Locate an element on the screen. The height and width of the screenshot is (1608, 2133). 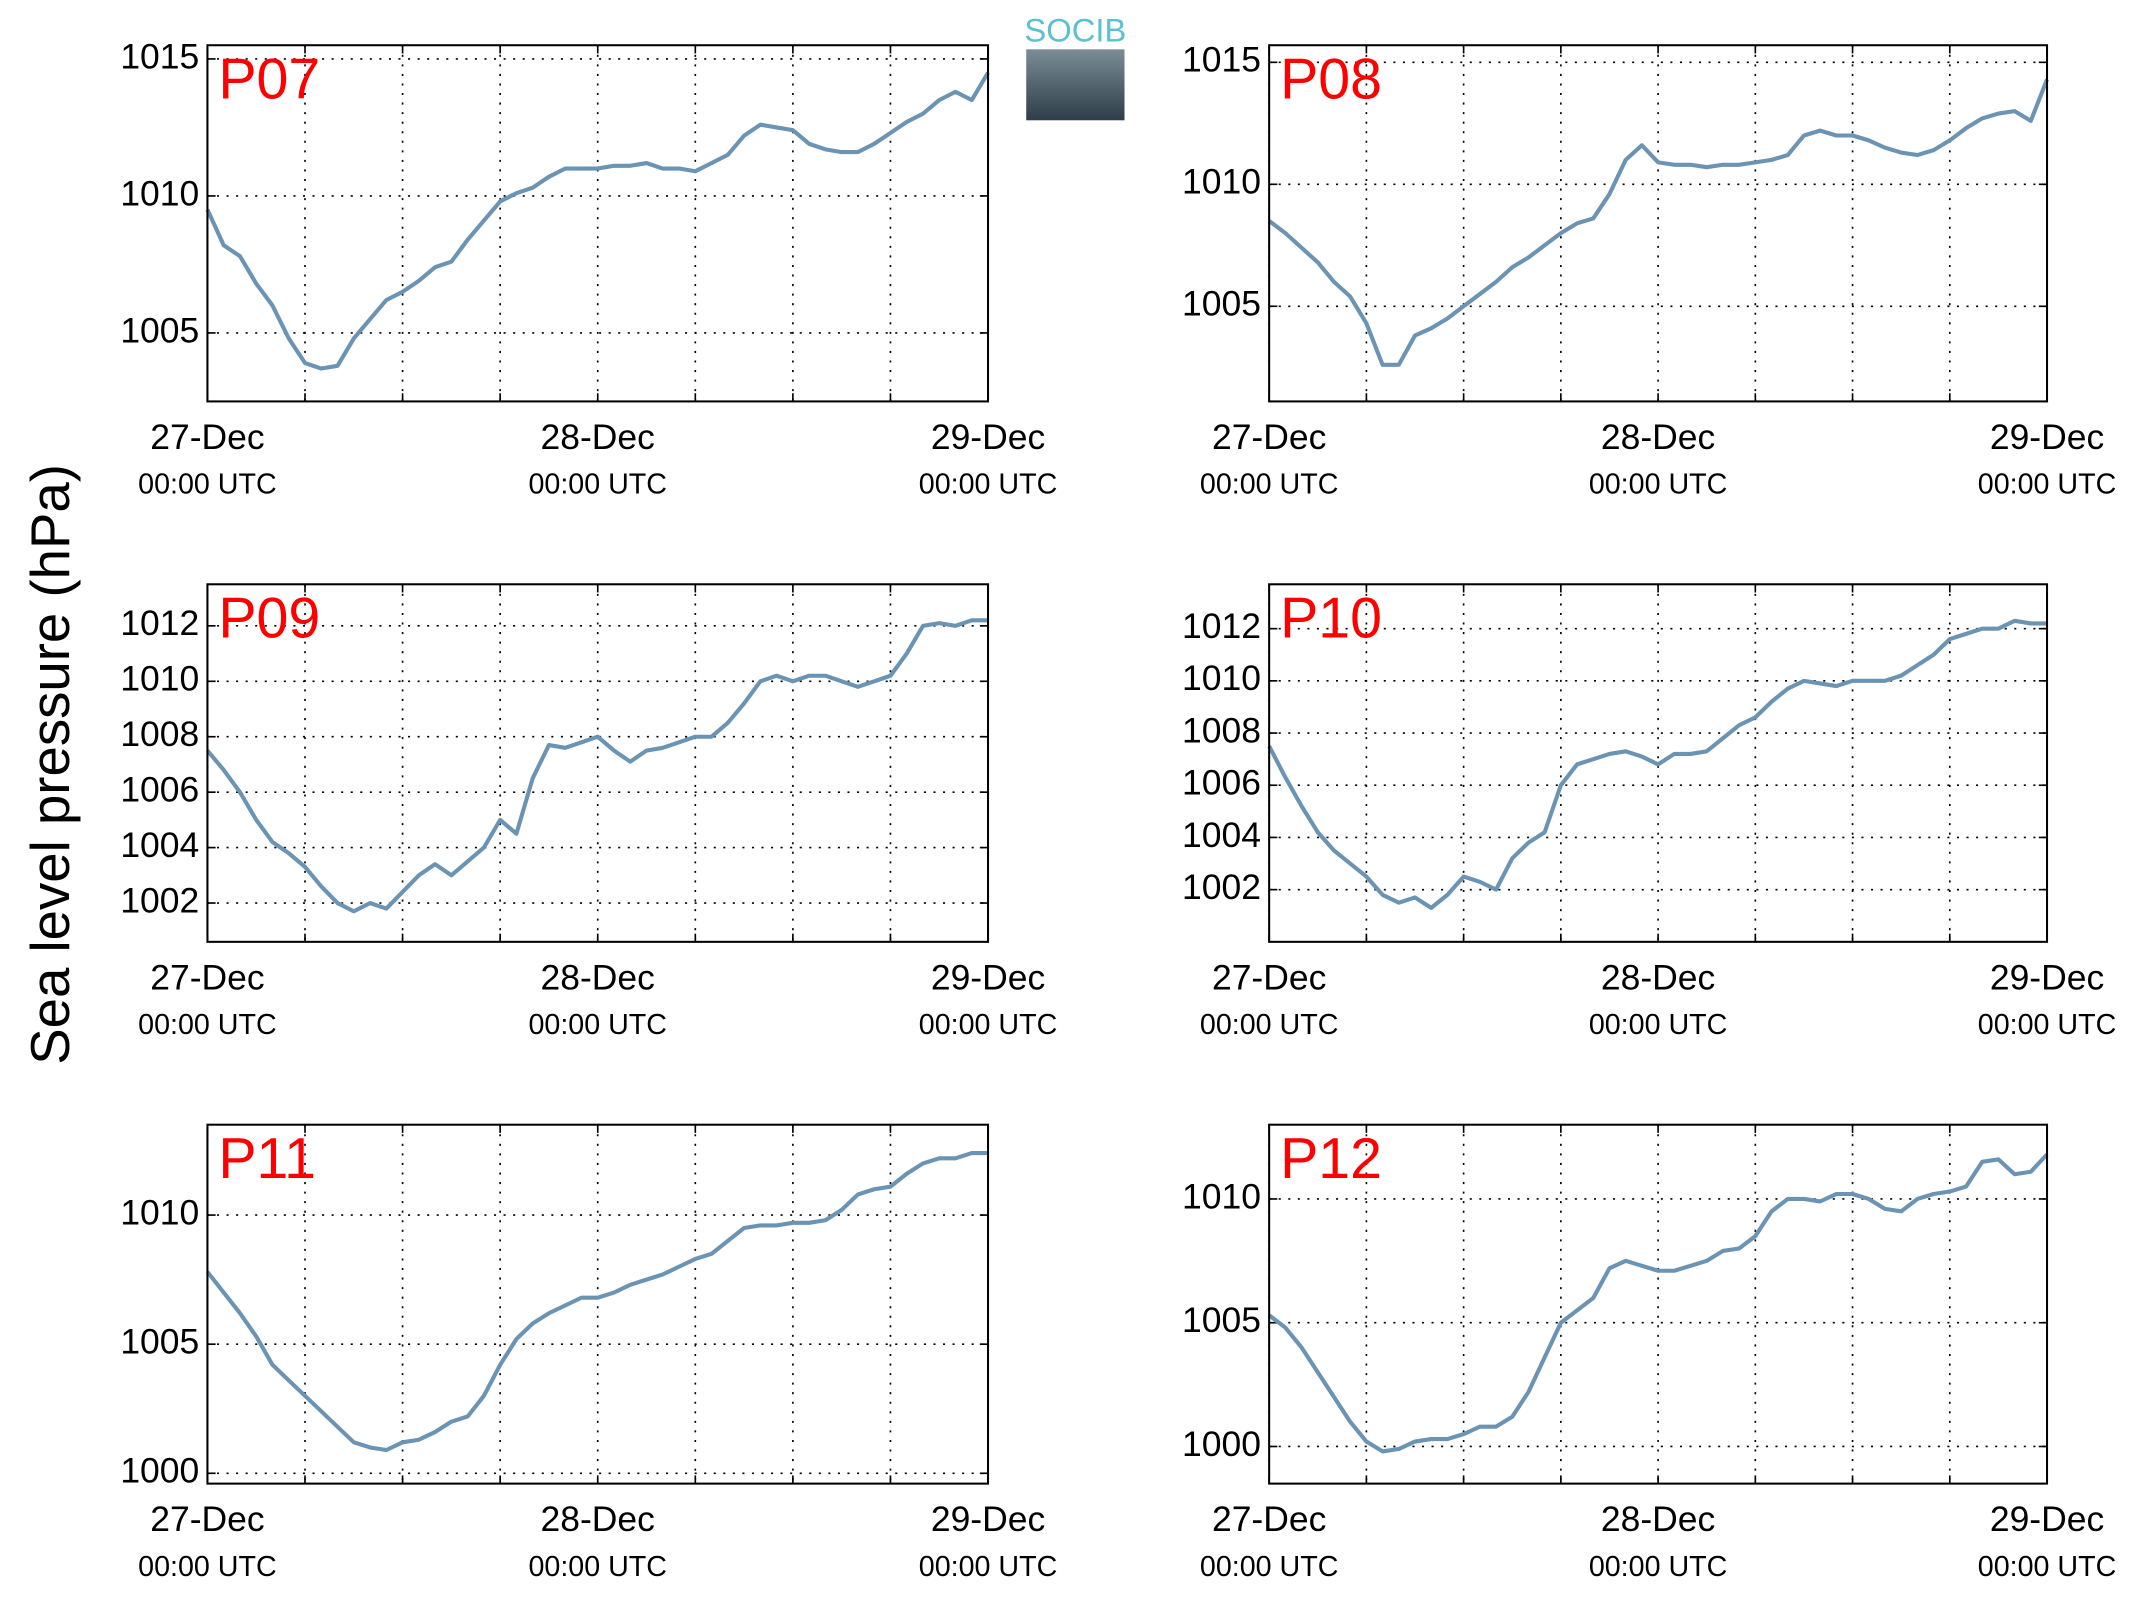
panel-title: P10 is located at coordinates (1331, 619).